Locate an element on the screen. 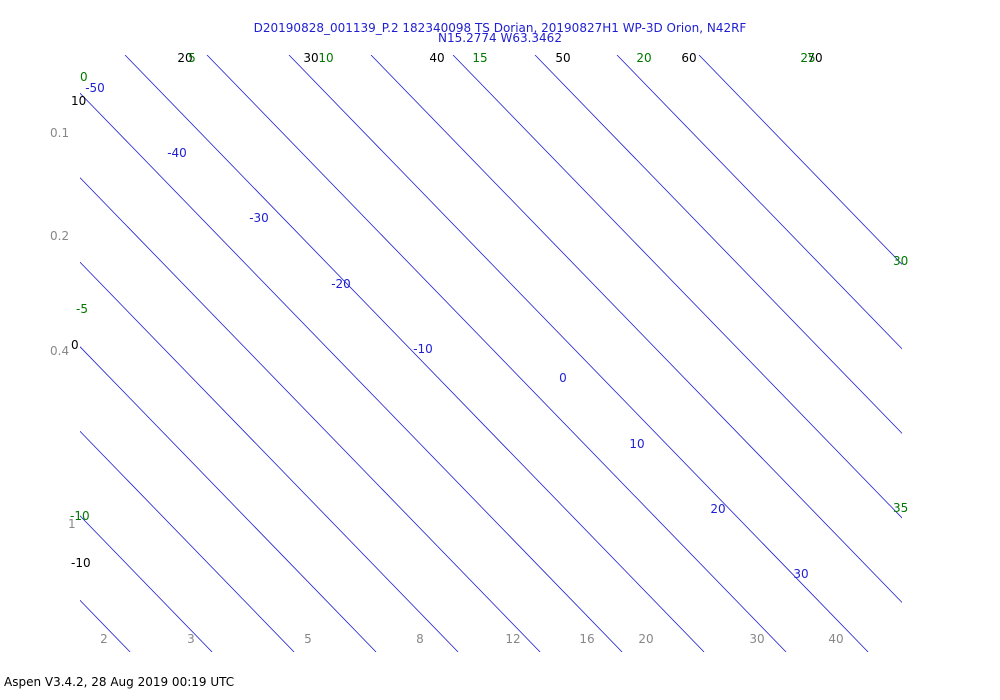 The height and width of the screenshot is (700, 1000). software-footer: Aspen V3.4.2, 28 Aug 2019 00:19 UTC is located at coordinates (119, 682).